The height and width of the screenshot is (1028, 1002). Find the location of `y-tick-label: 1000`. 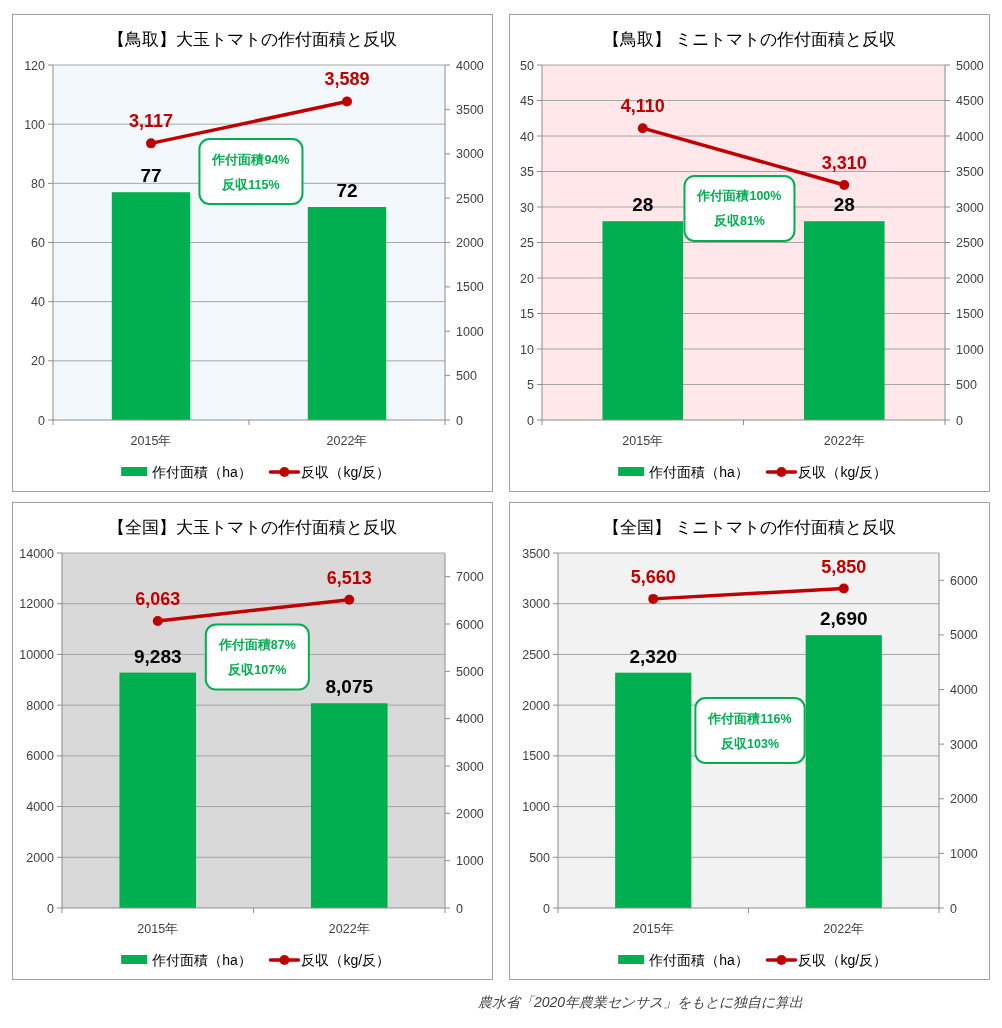

y-tick-label: 1000 is located at coordinates (536, 807).